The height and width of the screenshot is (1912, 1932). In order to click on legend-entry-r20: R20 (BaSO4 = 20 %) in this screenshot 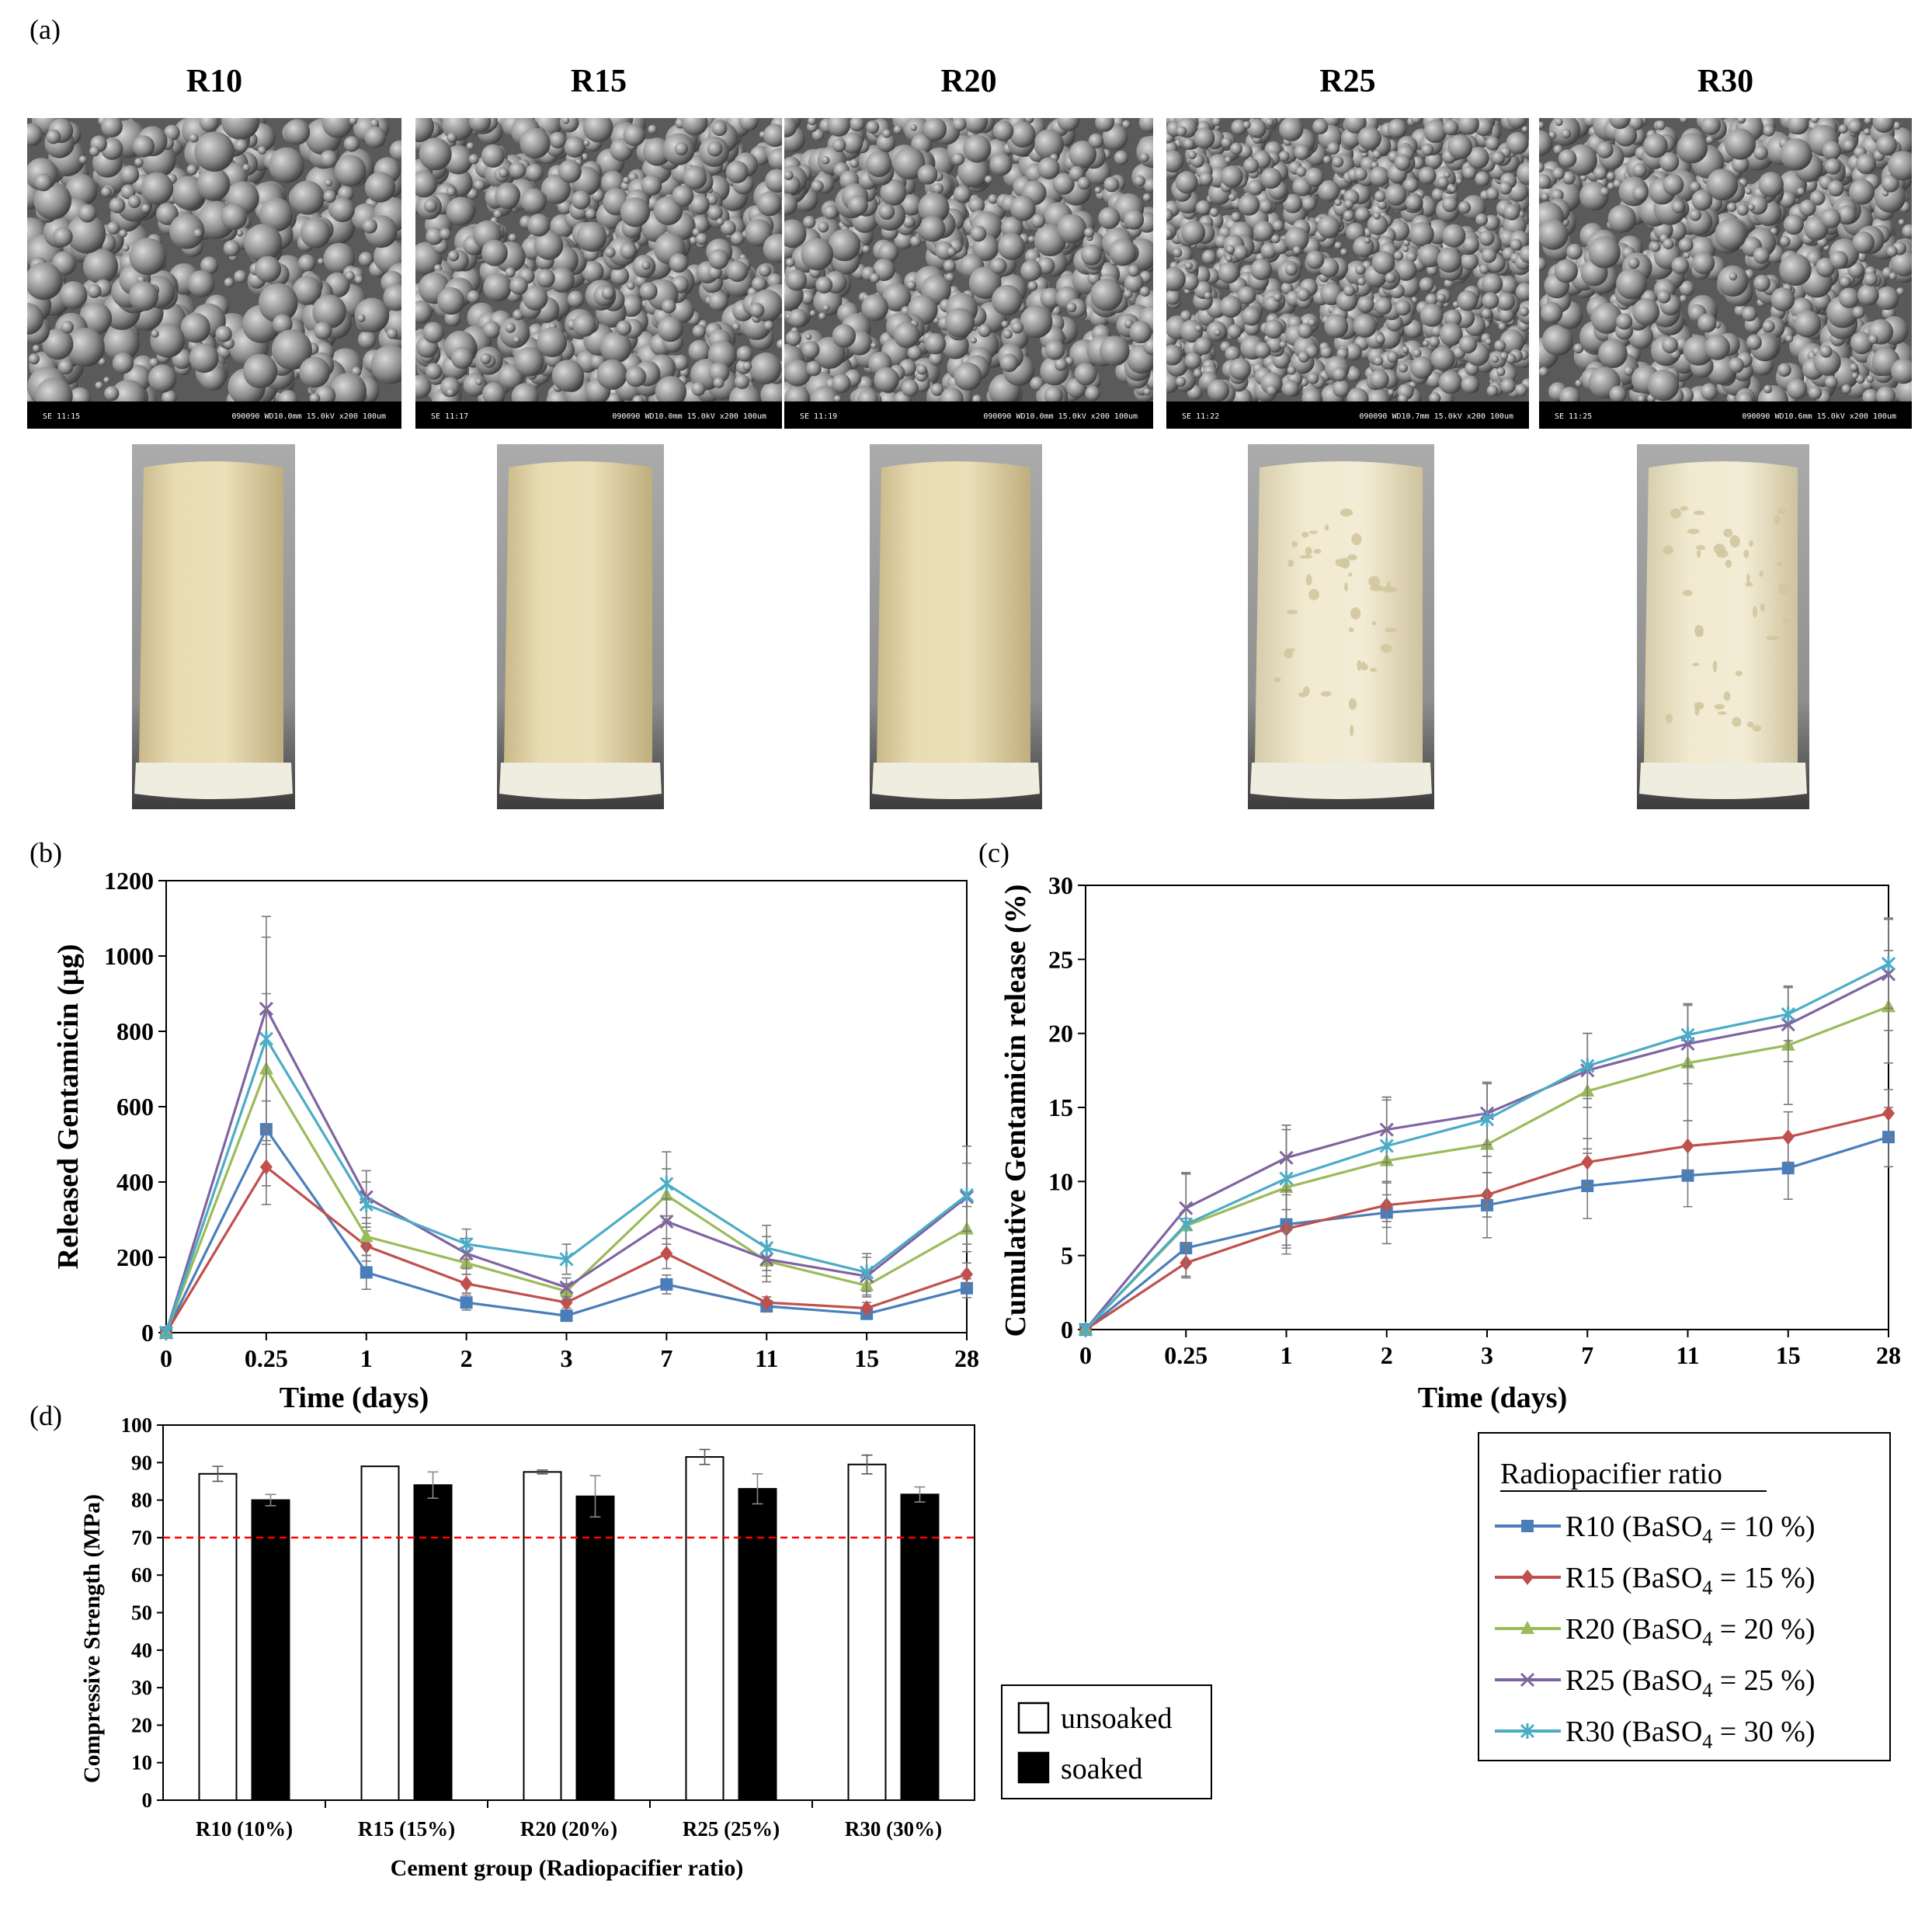, I will do `click(1655, 1631)`.